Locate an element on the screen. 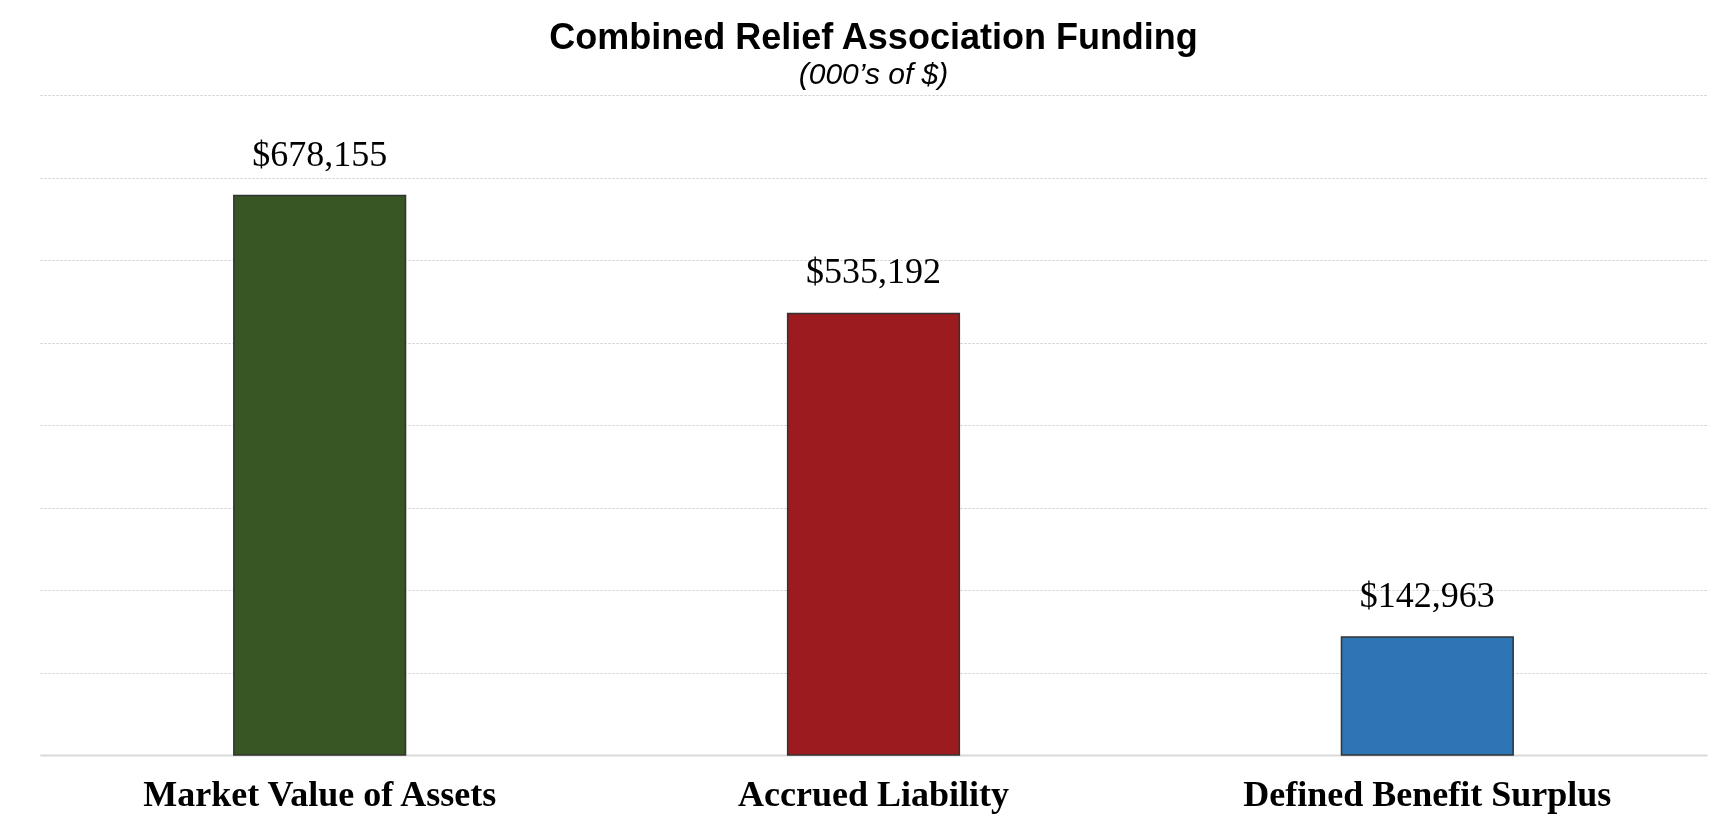 The height and width of the screenshot is (827, 1727). chart-subtitle: (000’s of $) is located at coordinates (873, 73).